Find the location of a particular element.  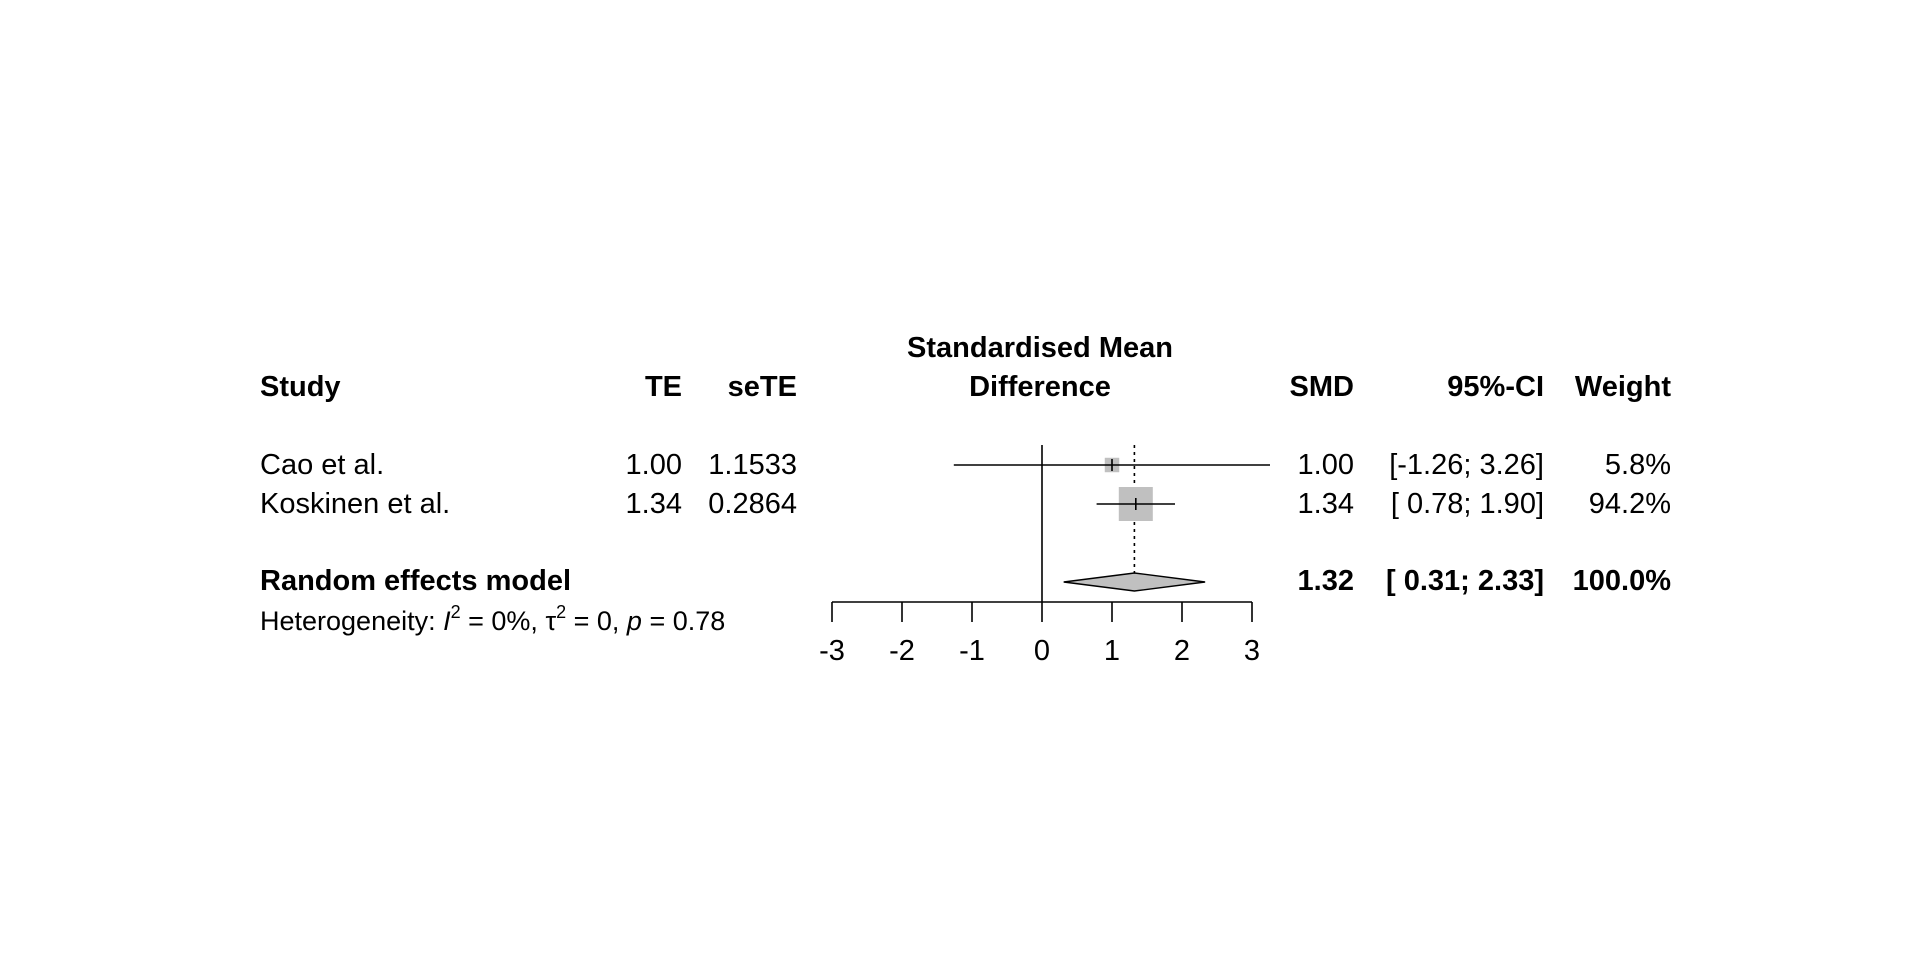

plot-title-line1: Standardised Mean is located at coordinates (1040, 348).